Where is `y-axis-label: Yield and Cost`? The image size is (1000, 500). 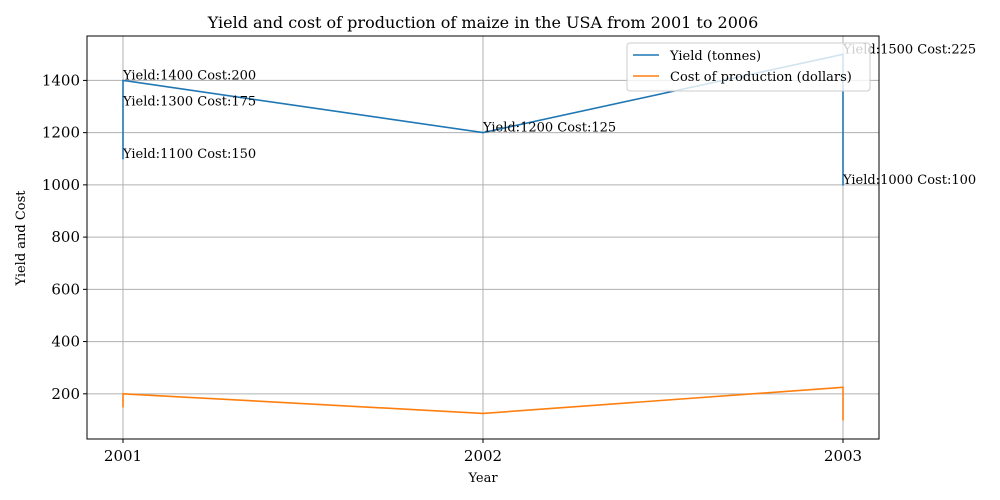 y-axis-label: Yield and Cost is located at coordinates (21, 238).